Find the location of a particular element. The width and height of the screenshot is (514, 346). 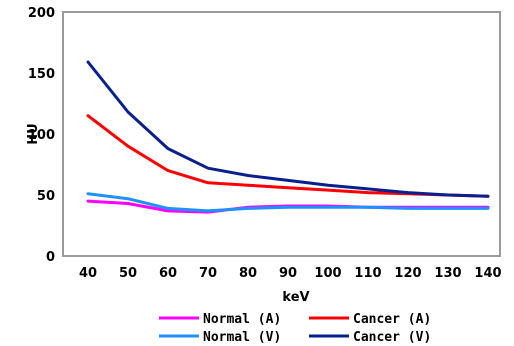

legend: Normal (A) Cancer (A) Normal (V) Cancer (V) is located at coordinates (295, 328).